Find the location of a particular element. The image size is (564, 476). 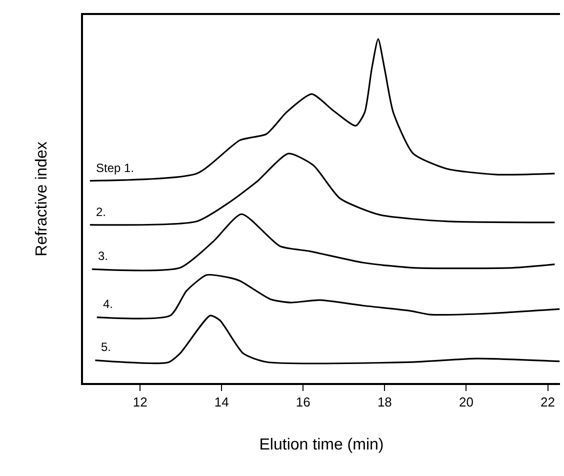

x-tick-label: 14 is located at coordinates (221, 402).